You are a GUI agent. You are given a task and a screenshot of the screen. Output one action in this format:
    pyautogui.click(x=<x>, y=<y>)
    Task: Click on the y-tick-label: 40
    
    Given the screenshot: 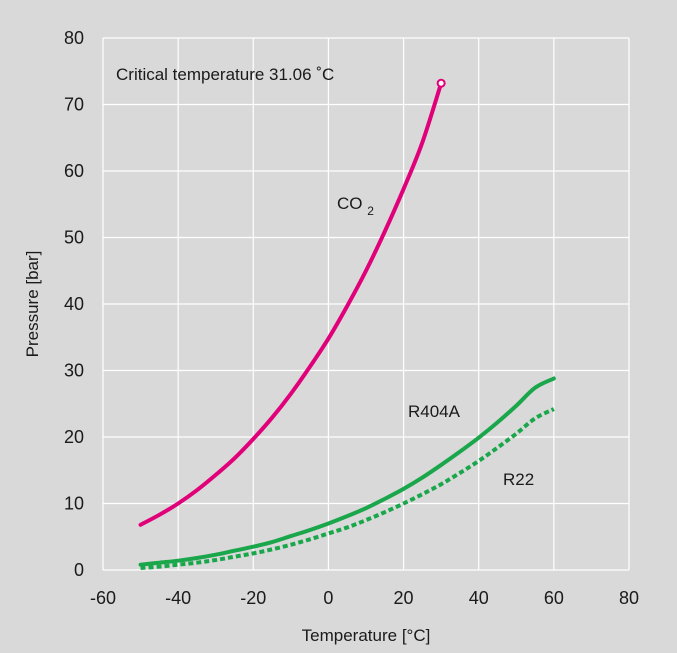 What is the action you would take?
    pyautogui.click(x=74, y=304)
    